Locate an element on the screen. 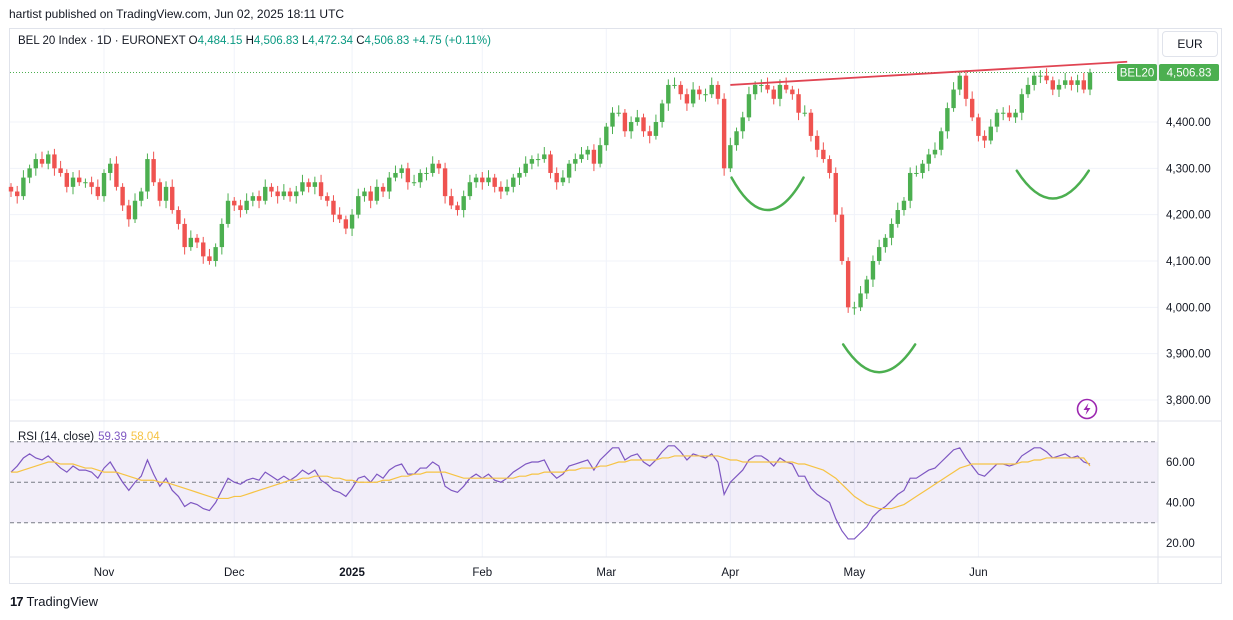 The image size is (1233, 620). time-tick-label: Nov is located at coordinates (104, 573).